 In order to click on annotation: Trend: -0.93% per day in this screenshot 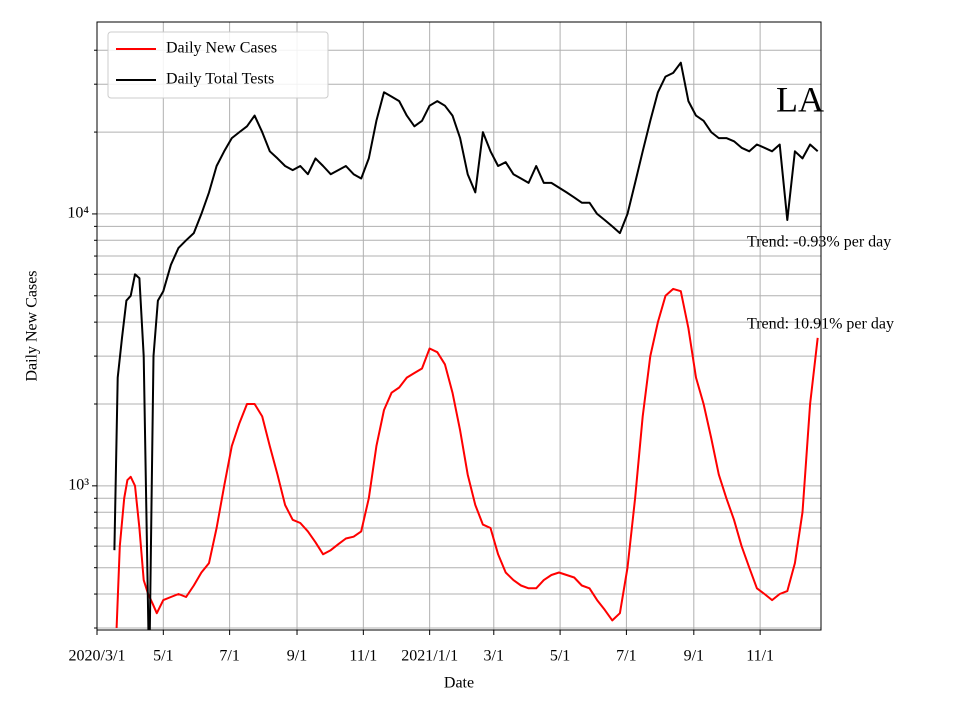, I will do `click(819, 242)`.